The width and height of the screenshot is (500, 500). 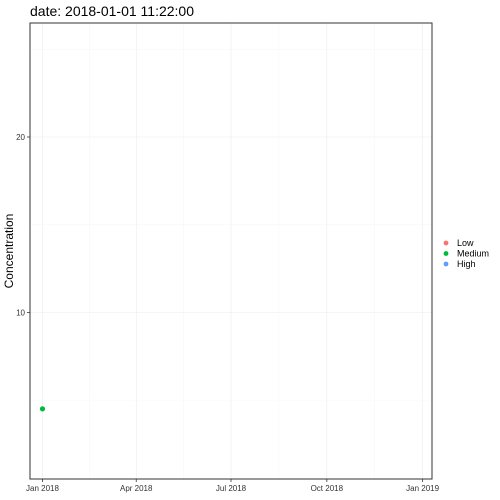 I want to click on points-layer, so click(x=42, y=409).